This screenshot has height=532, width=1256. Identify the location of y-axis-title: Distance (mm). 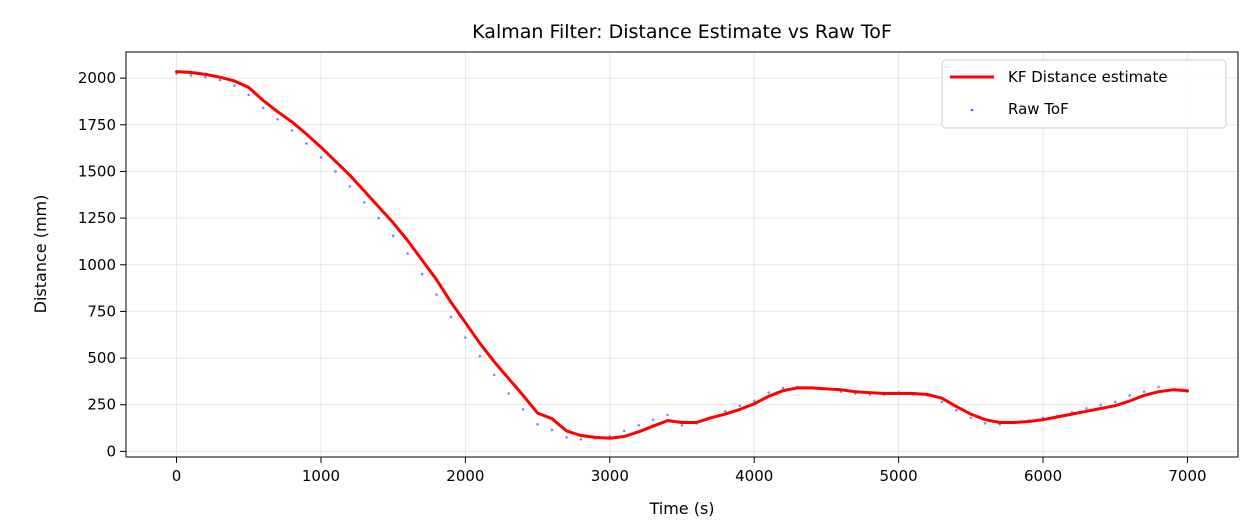
(40, 254).